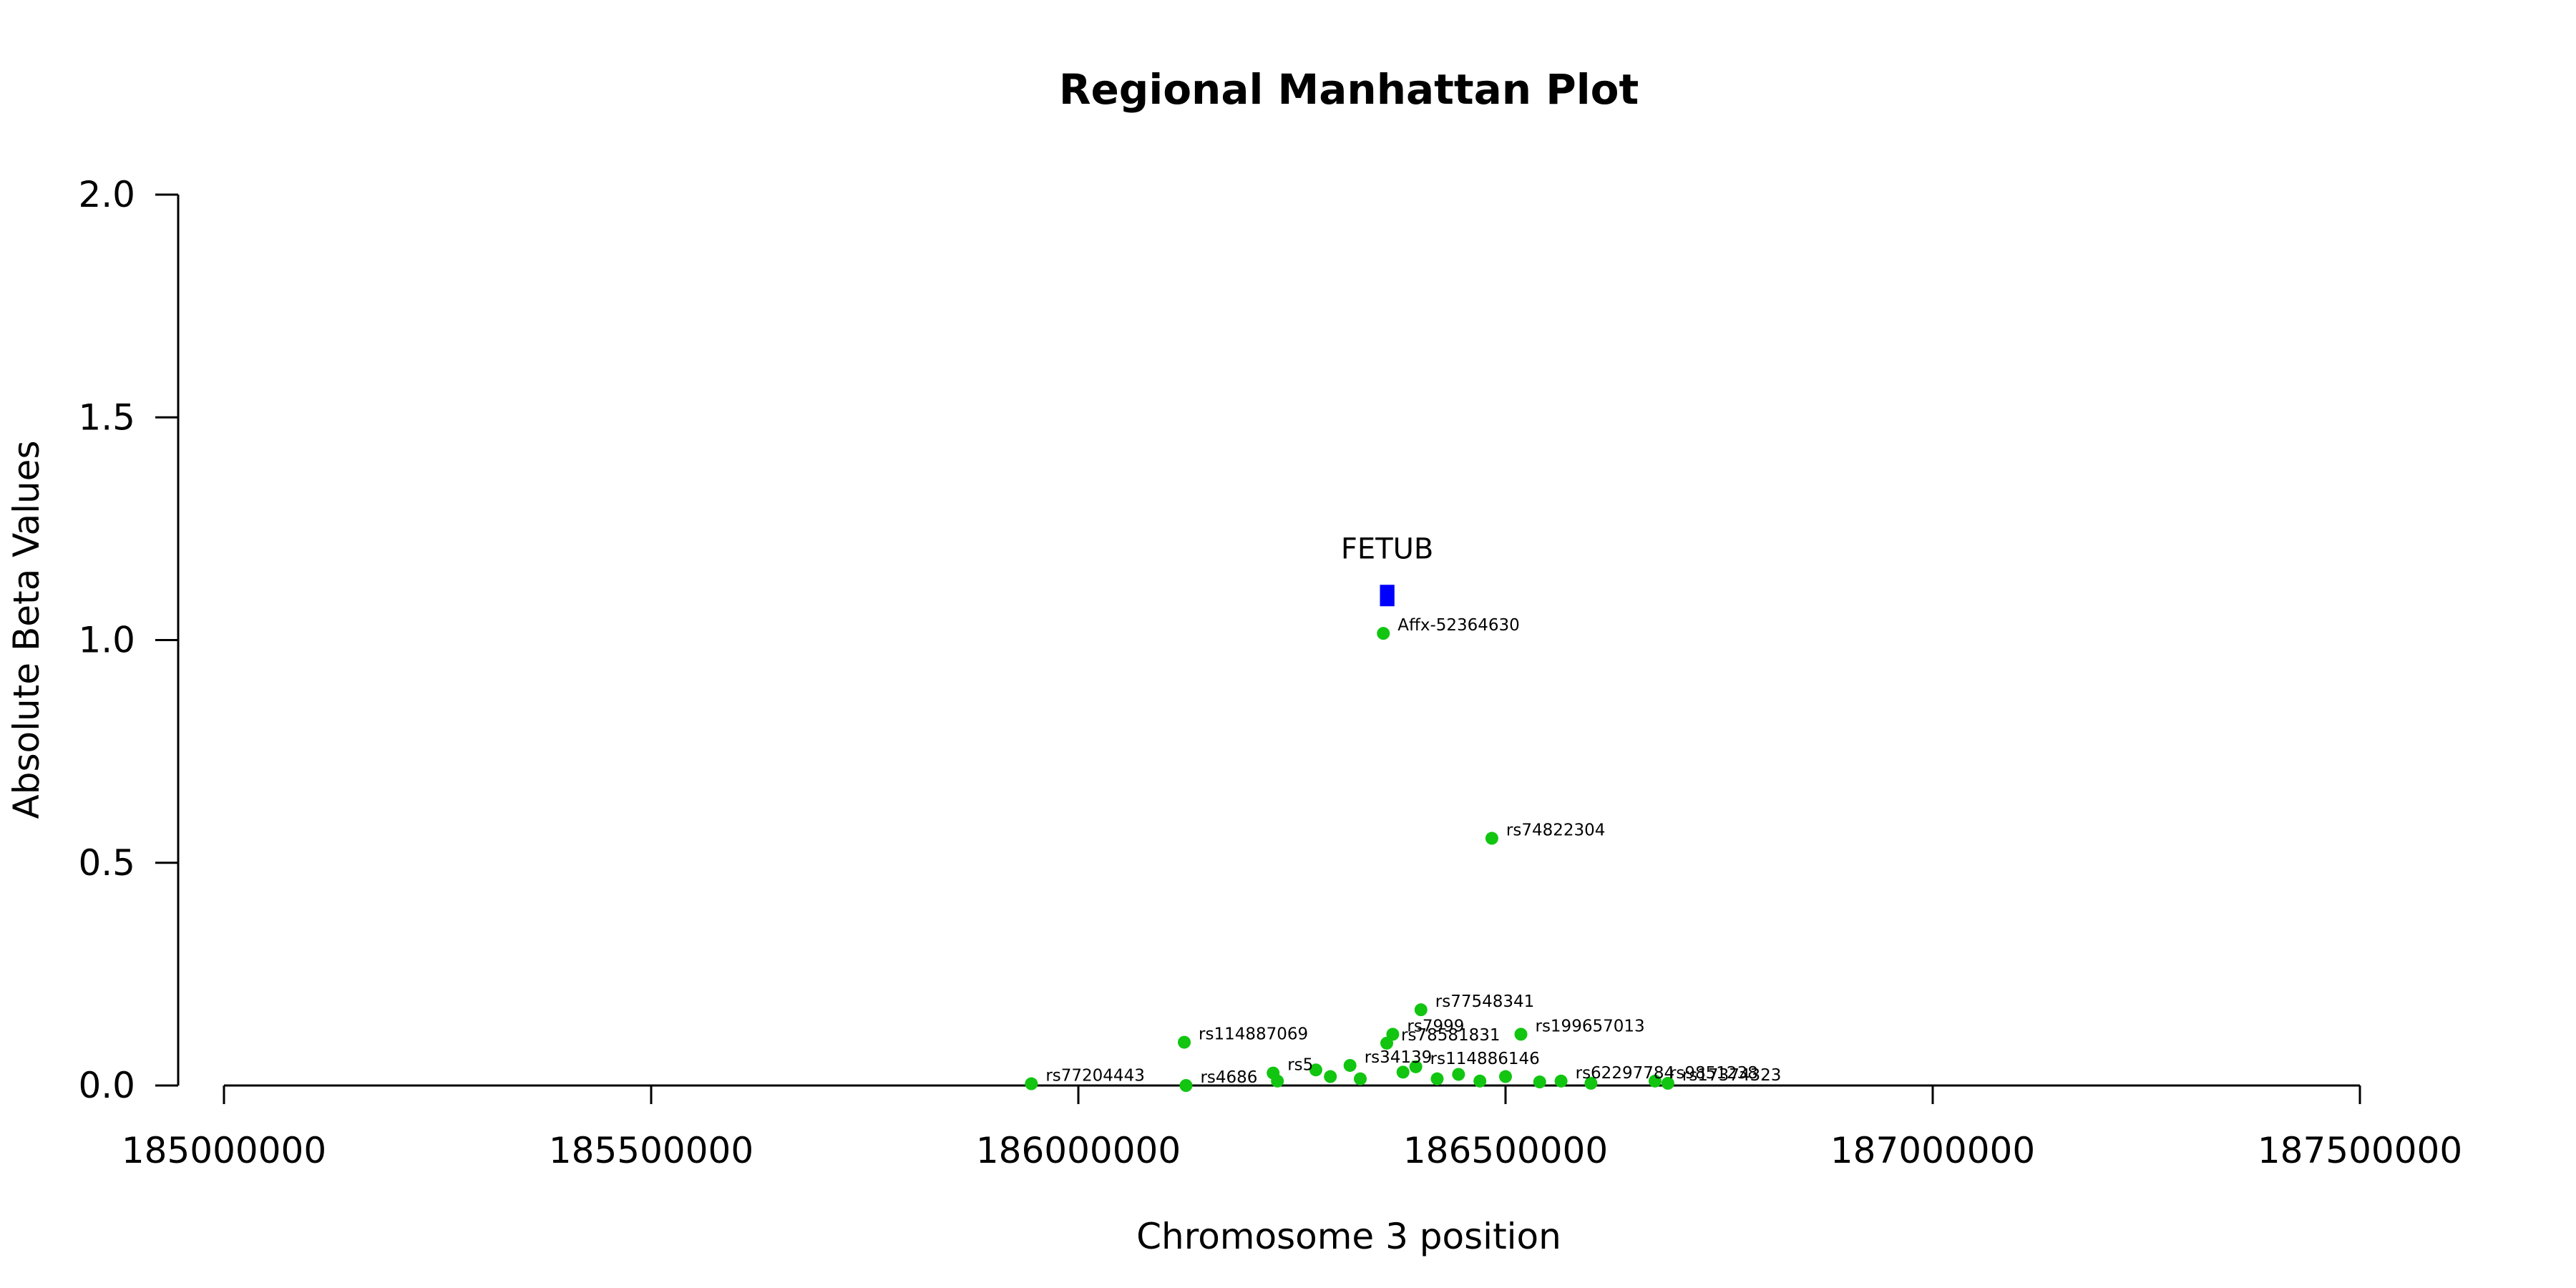 Image resolution: width=2576 pixels, height=1288 pixels. What do you see at coordinates (1713, 1073) in the screenshot?
I see `snp-point-label: rs9851238` at bounding box center [1713, 1073].